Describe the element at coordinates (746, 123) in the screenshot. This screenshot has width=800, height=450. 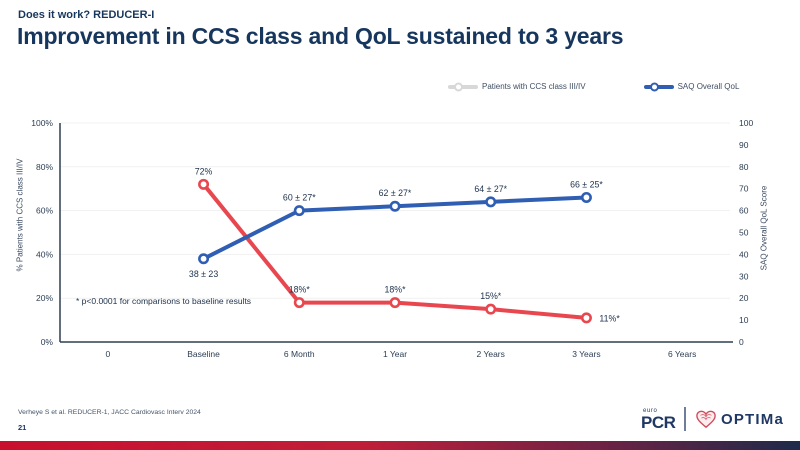
I see `right-axis-tick: 100` at that location.